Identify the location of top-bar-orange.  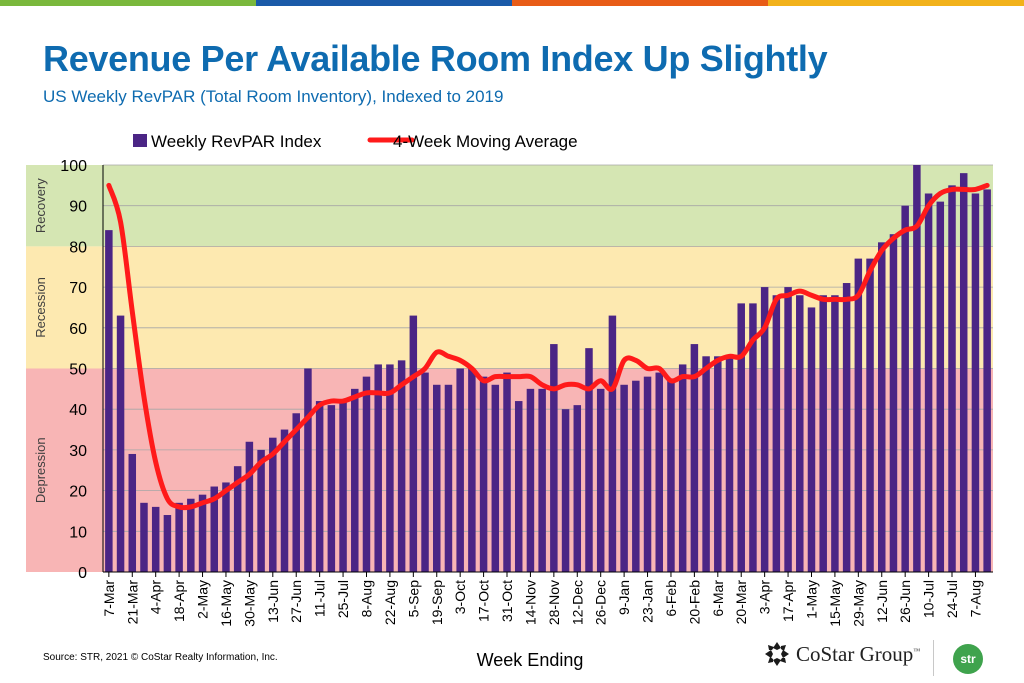
(640, 3).